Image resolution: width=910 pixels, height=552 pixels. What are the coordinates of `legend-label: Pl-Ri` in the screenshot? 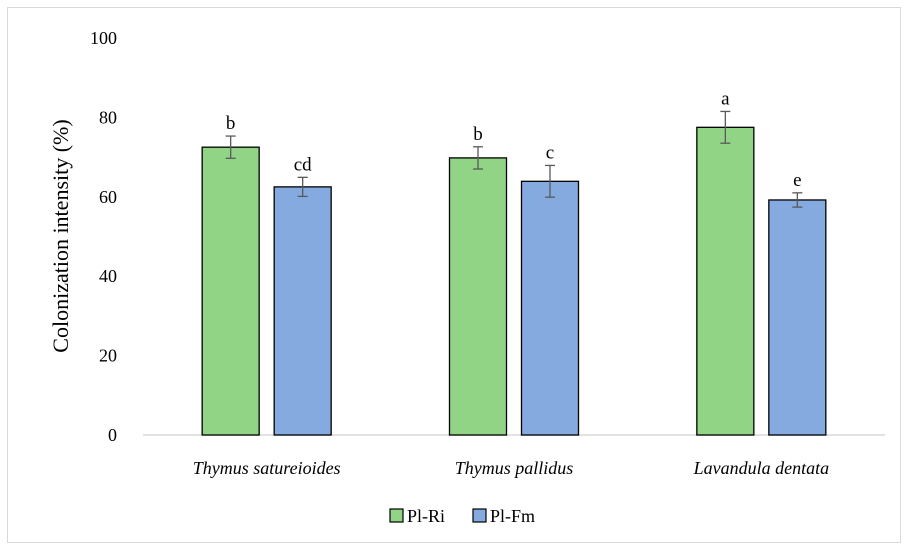 It's located at (426, 516).